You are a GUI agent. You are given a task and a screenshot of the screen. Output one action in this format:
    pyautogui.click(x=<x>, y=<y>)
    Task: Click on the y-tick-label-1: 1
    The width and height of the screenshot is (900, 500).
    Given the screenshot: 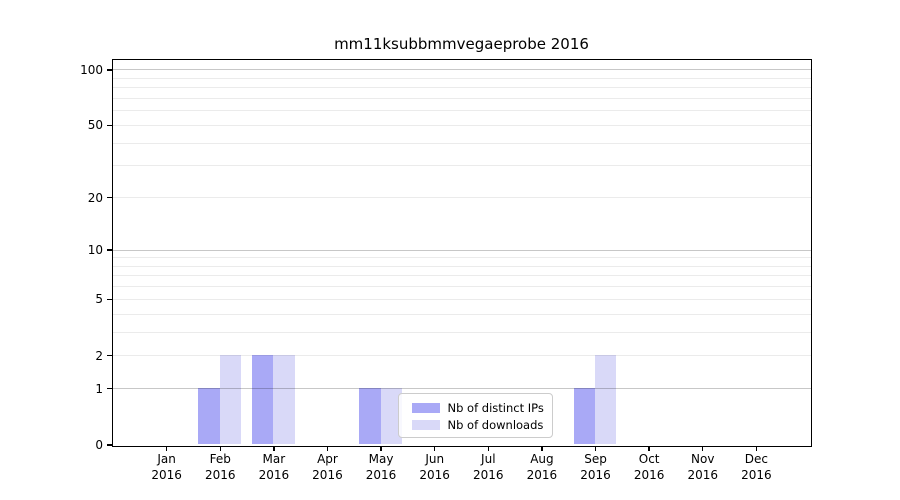 What is the action you would take?
    pyautogui.click(x=99, y=388)
    